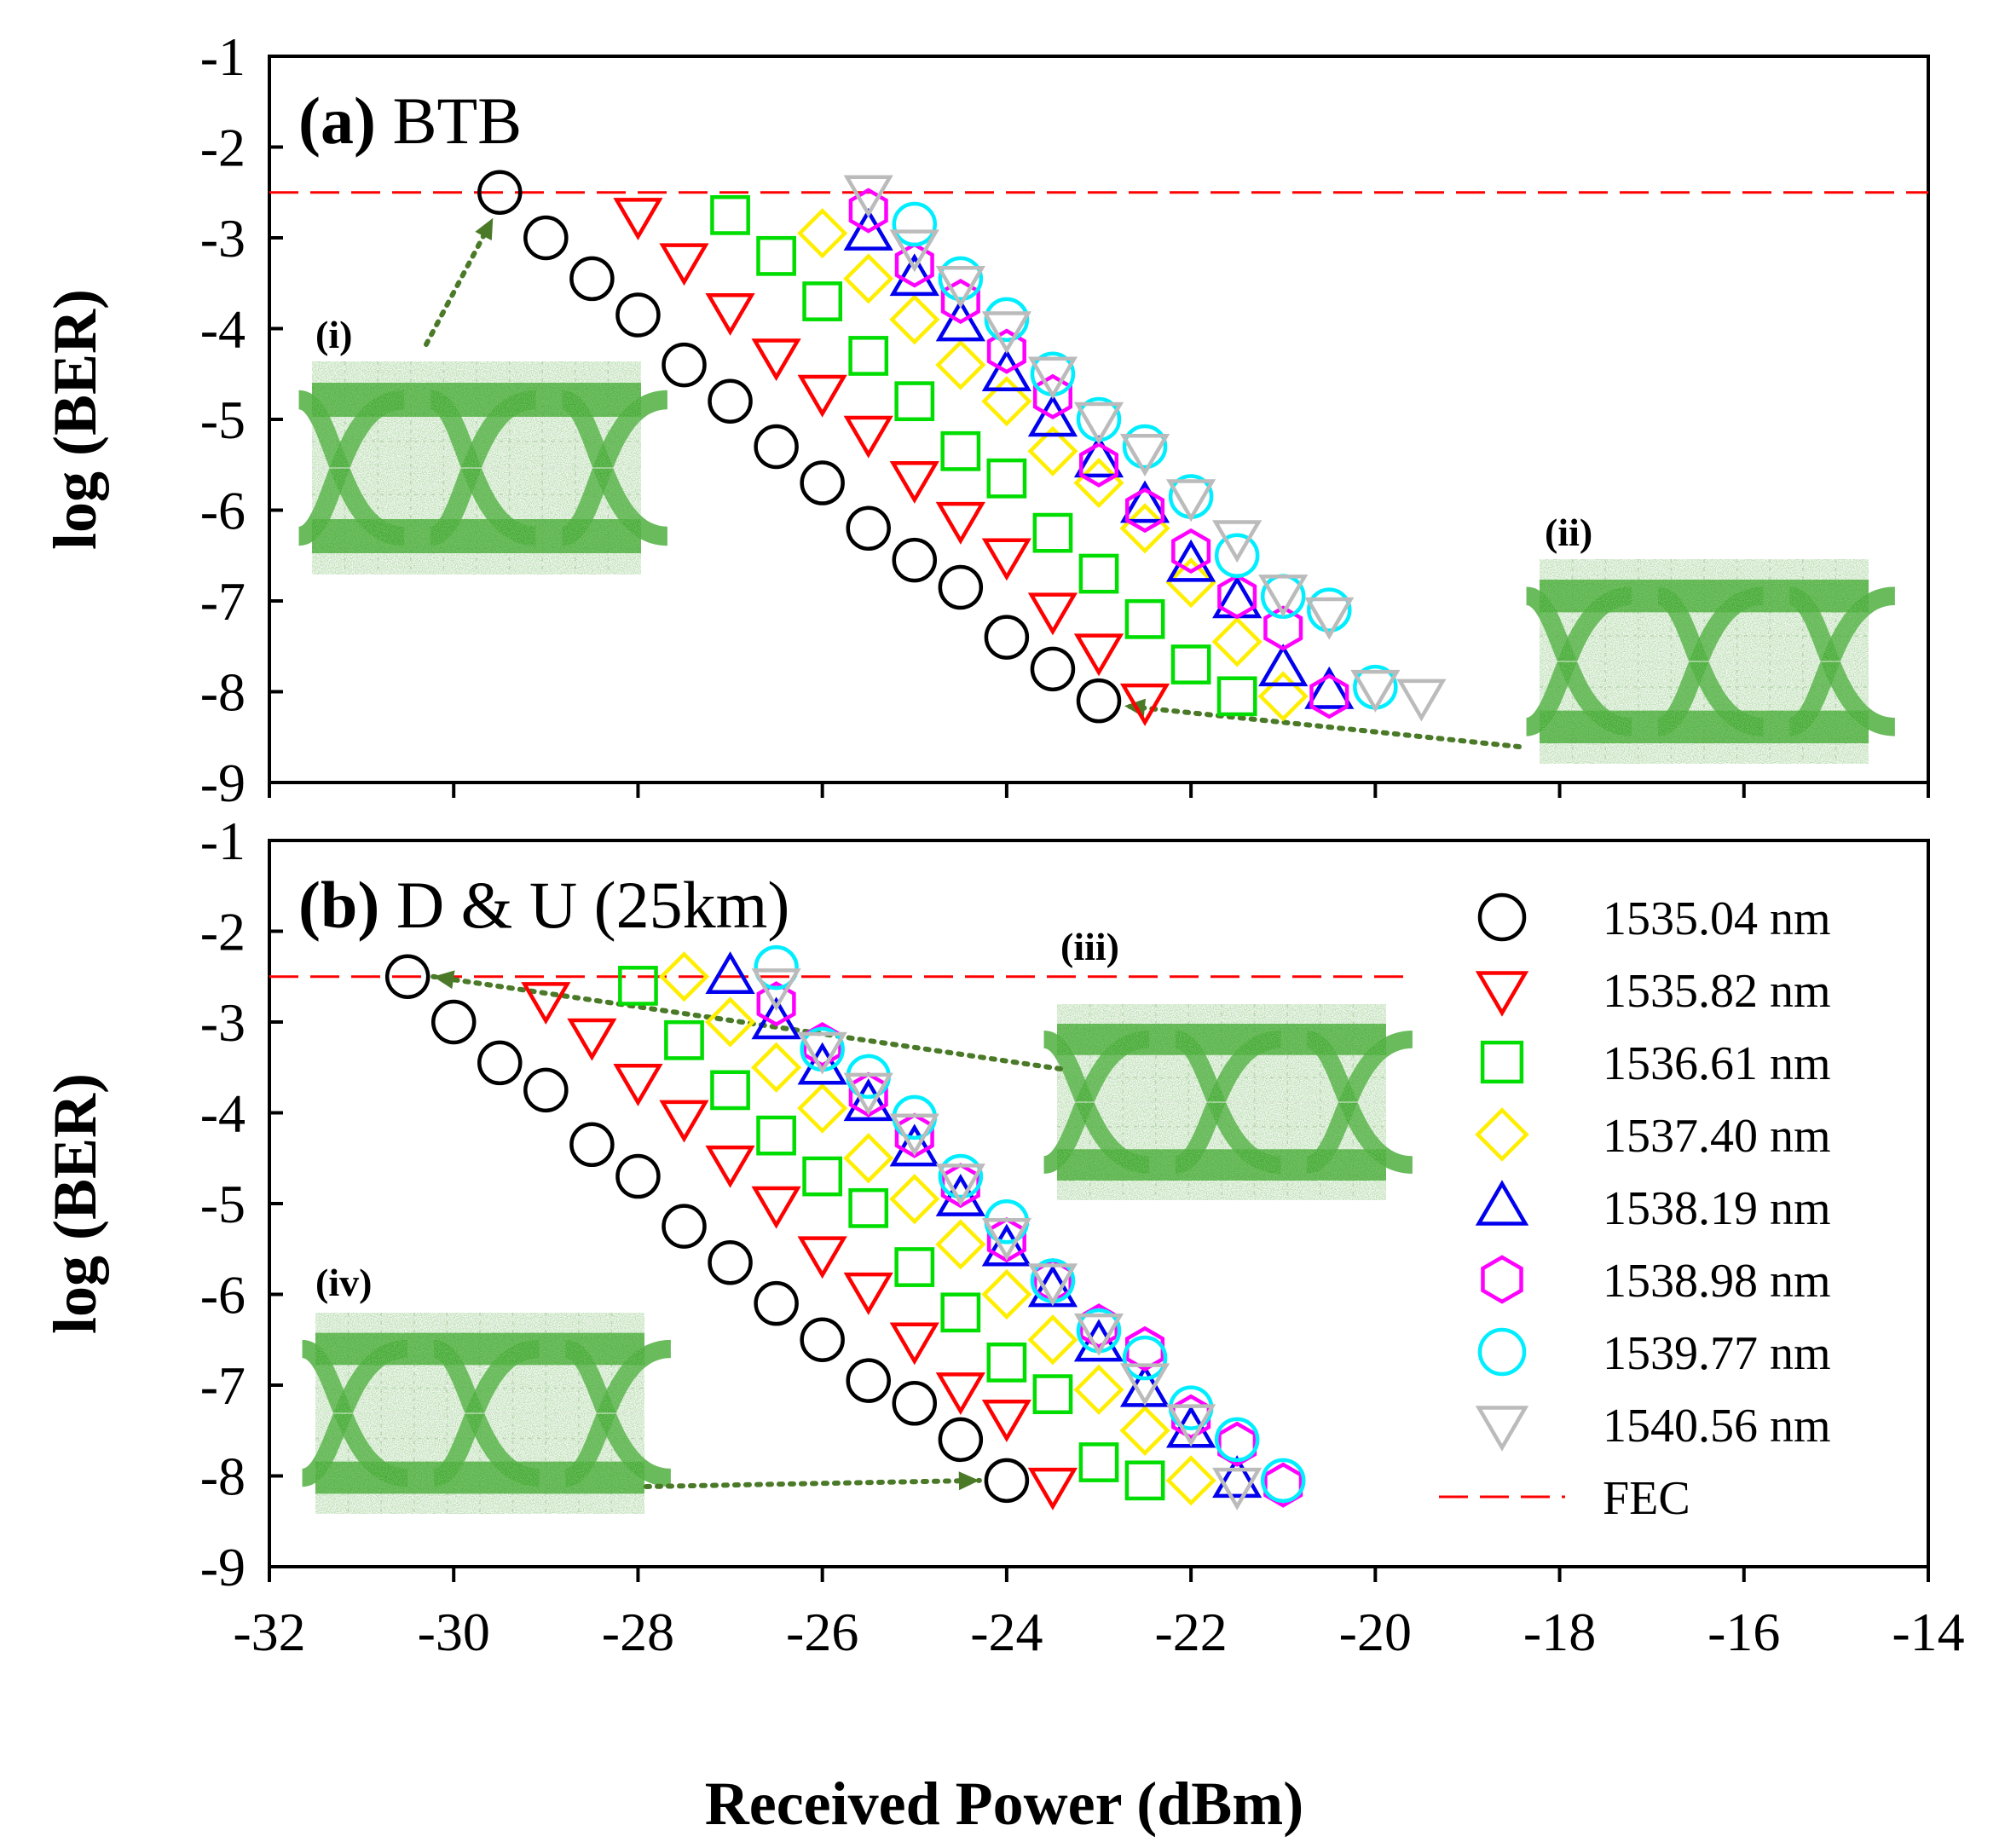 This screenshot has width=2005, height=1848. What do you see at coordinates (1743, 1632) in the screenshot?
I see `x-tick-label: -16` at bounding box center [1743, 1632].